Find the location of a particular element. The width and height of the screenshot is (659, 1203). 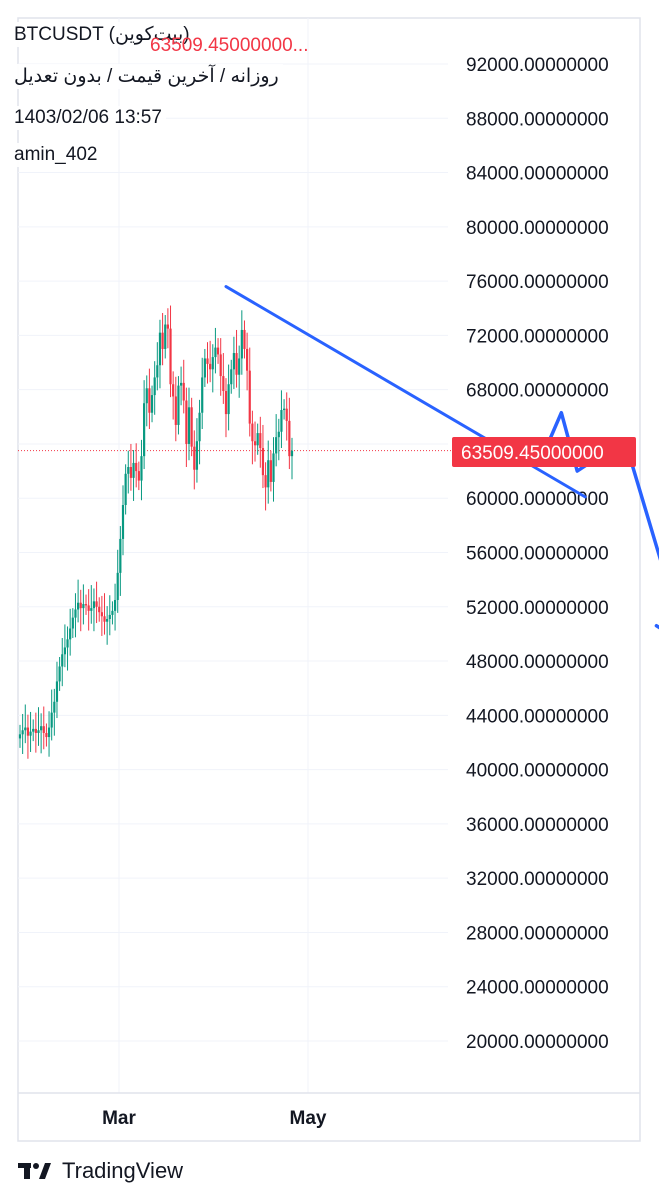

last-price-tag-bg is located at coordinates (544, 452).